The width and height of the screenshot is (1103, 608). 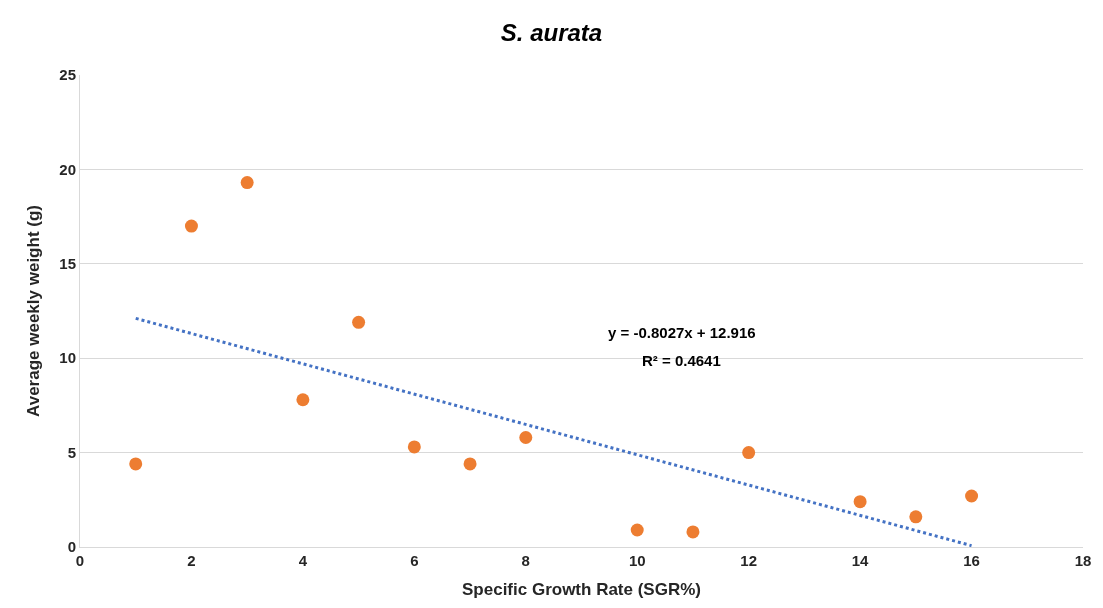 I want to click on x-tick-label: 12, so click(x=749, y=560).